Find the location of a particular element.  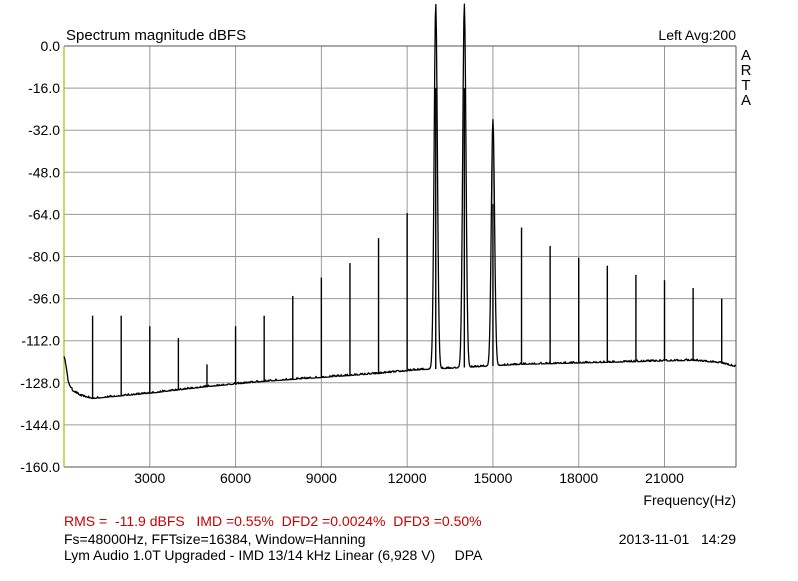

y-tick-label: -48.0 is located at coordinates (44, 172).